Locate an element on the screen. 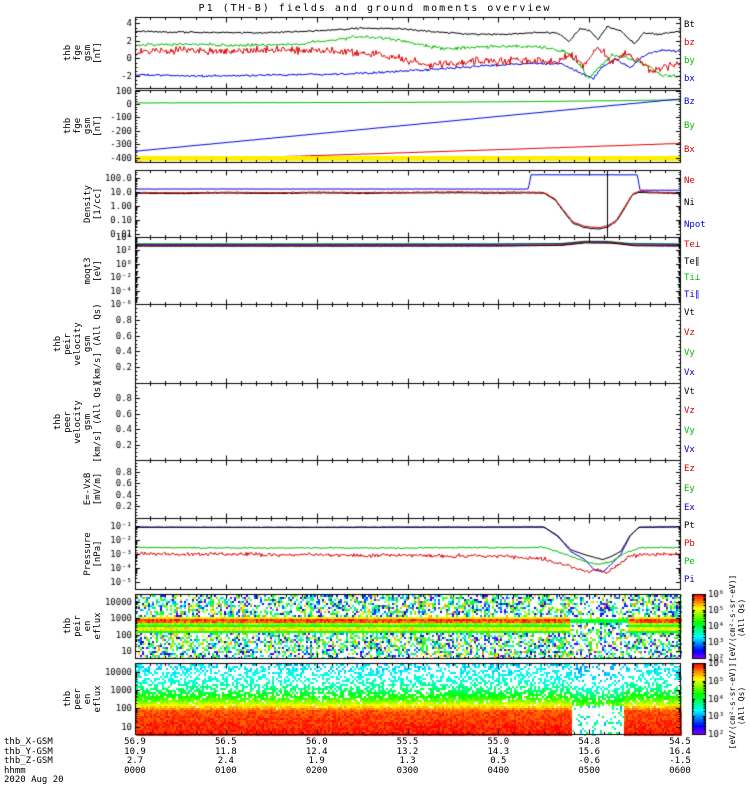 The width and height of the screenshot is (750, 800). legend-fge-gsm-detrend-bx: bx is located at coordinates (689, 78).